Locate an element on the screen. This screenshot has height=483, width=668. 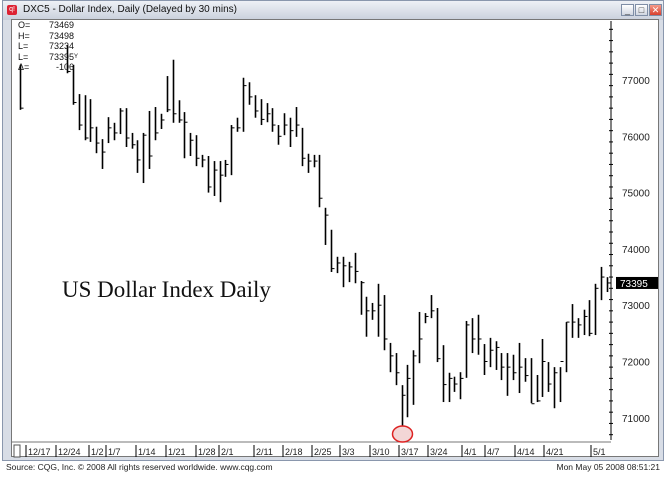
chart-annotation: US Dollar Index Daily is located at coordinates (166, 289).